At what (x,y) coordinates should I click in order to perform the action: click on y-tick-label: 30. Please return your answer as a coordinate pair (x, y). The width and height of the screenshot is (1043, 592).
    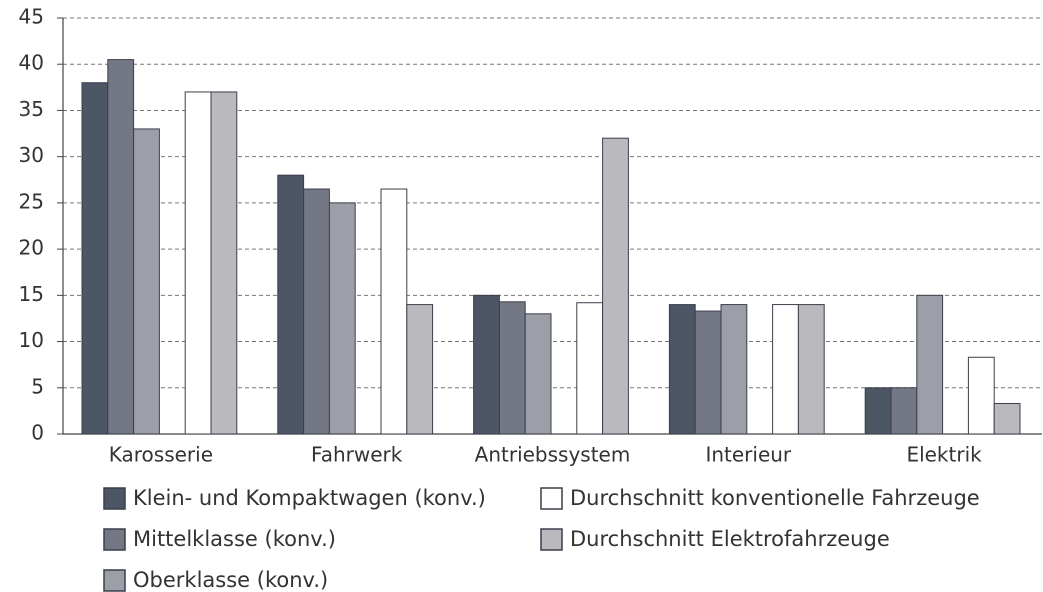
    Looking at the image, I should click on (31, 155).